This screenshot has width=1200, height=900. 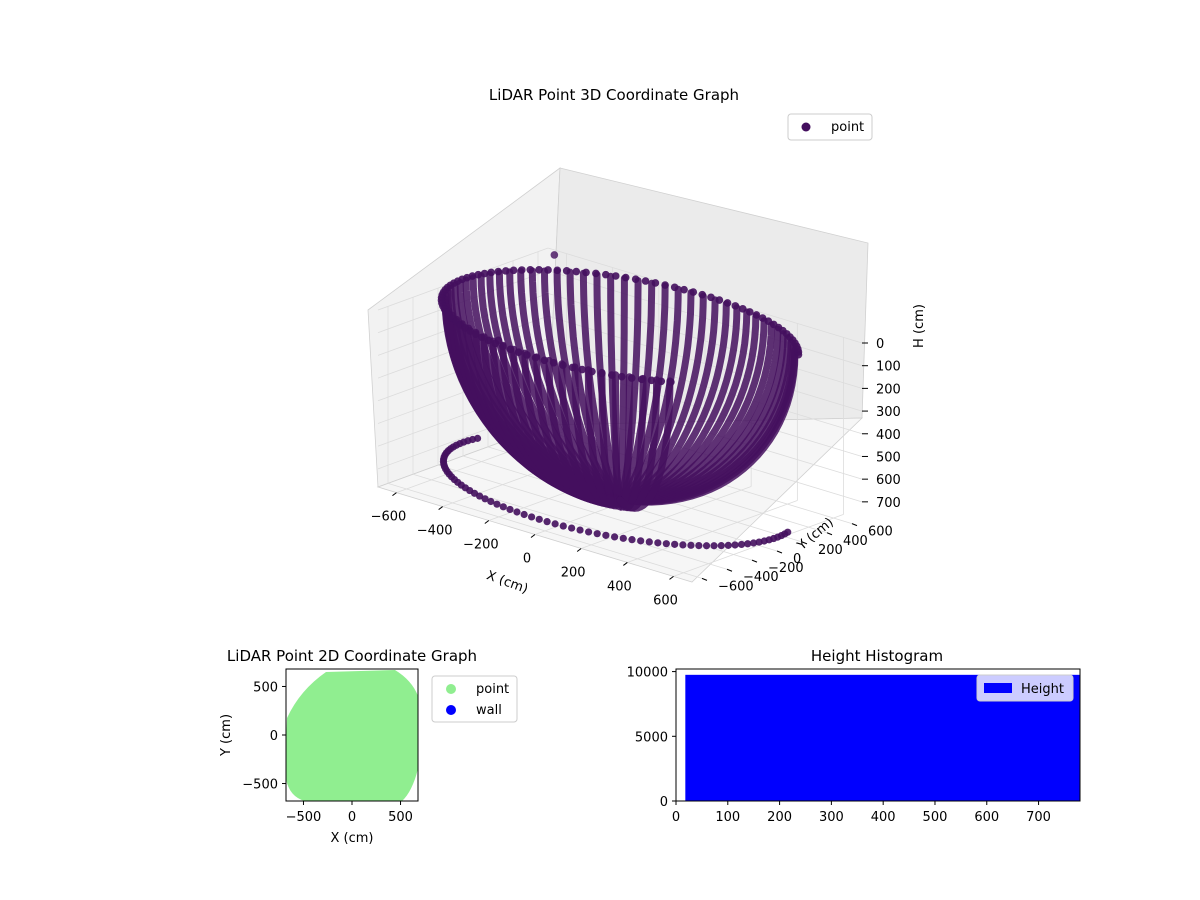 I want to click on x-tick-labels-3d: −600 −400 −200 0 200 400 600, so click(x=524, y=550).